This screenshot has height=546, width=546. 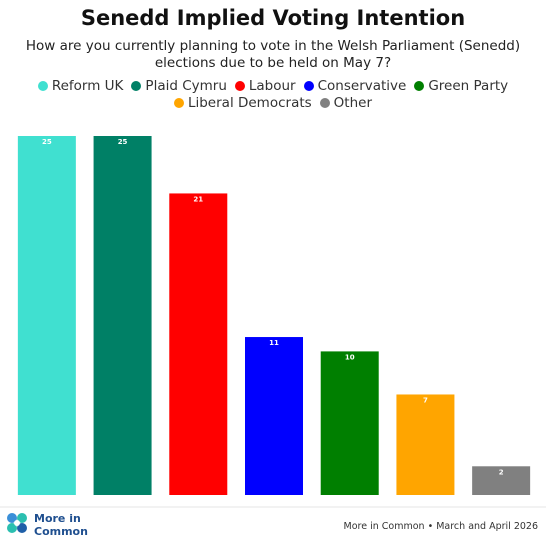 What do you see at coordinates (468, 86) in the screenshot?
I see `legend-label: Green Party` at bounding box center [468, 86].